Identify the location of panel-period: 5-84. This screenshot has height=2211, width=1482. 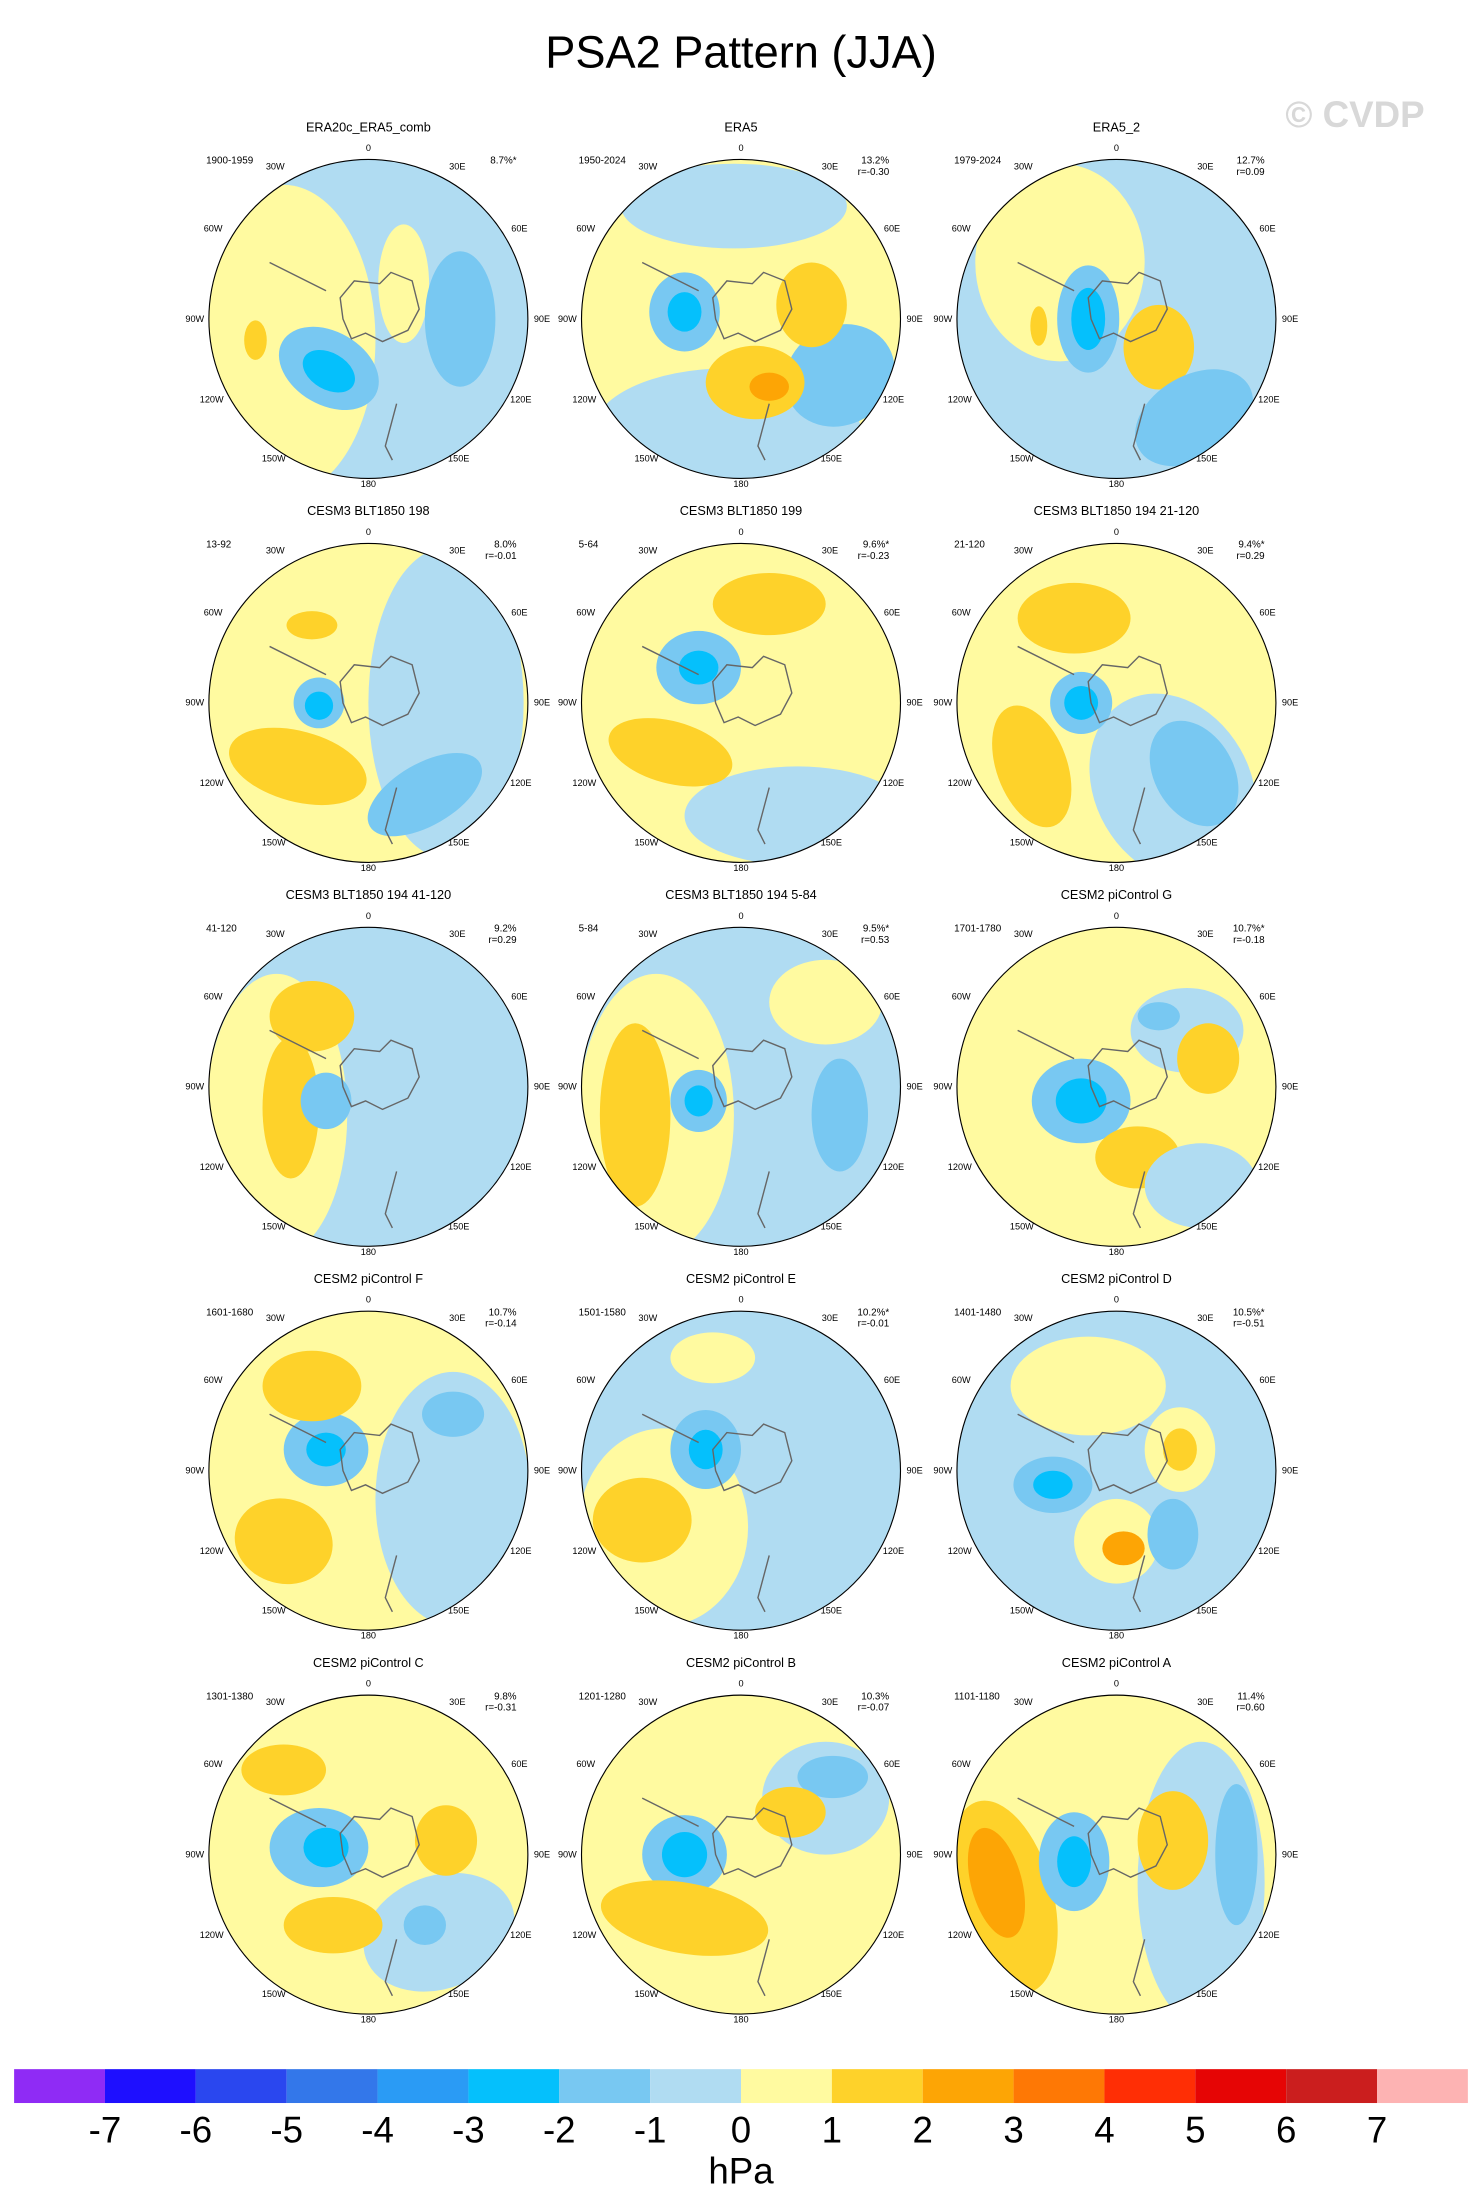
(589, 929).